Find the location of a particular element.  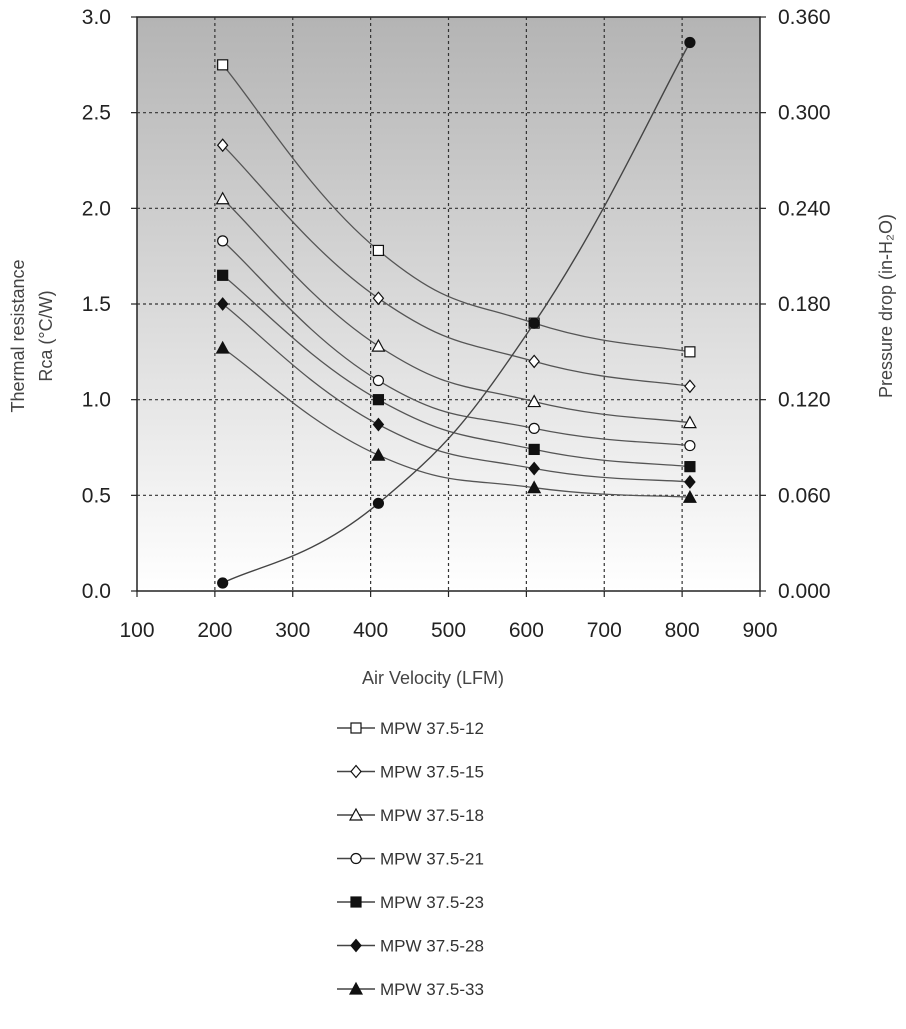

y-axis-left-title-line1: Thermal resistance is located at coordinates (18, 335).